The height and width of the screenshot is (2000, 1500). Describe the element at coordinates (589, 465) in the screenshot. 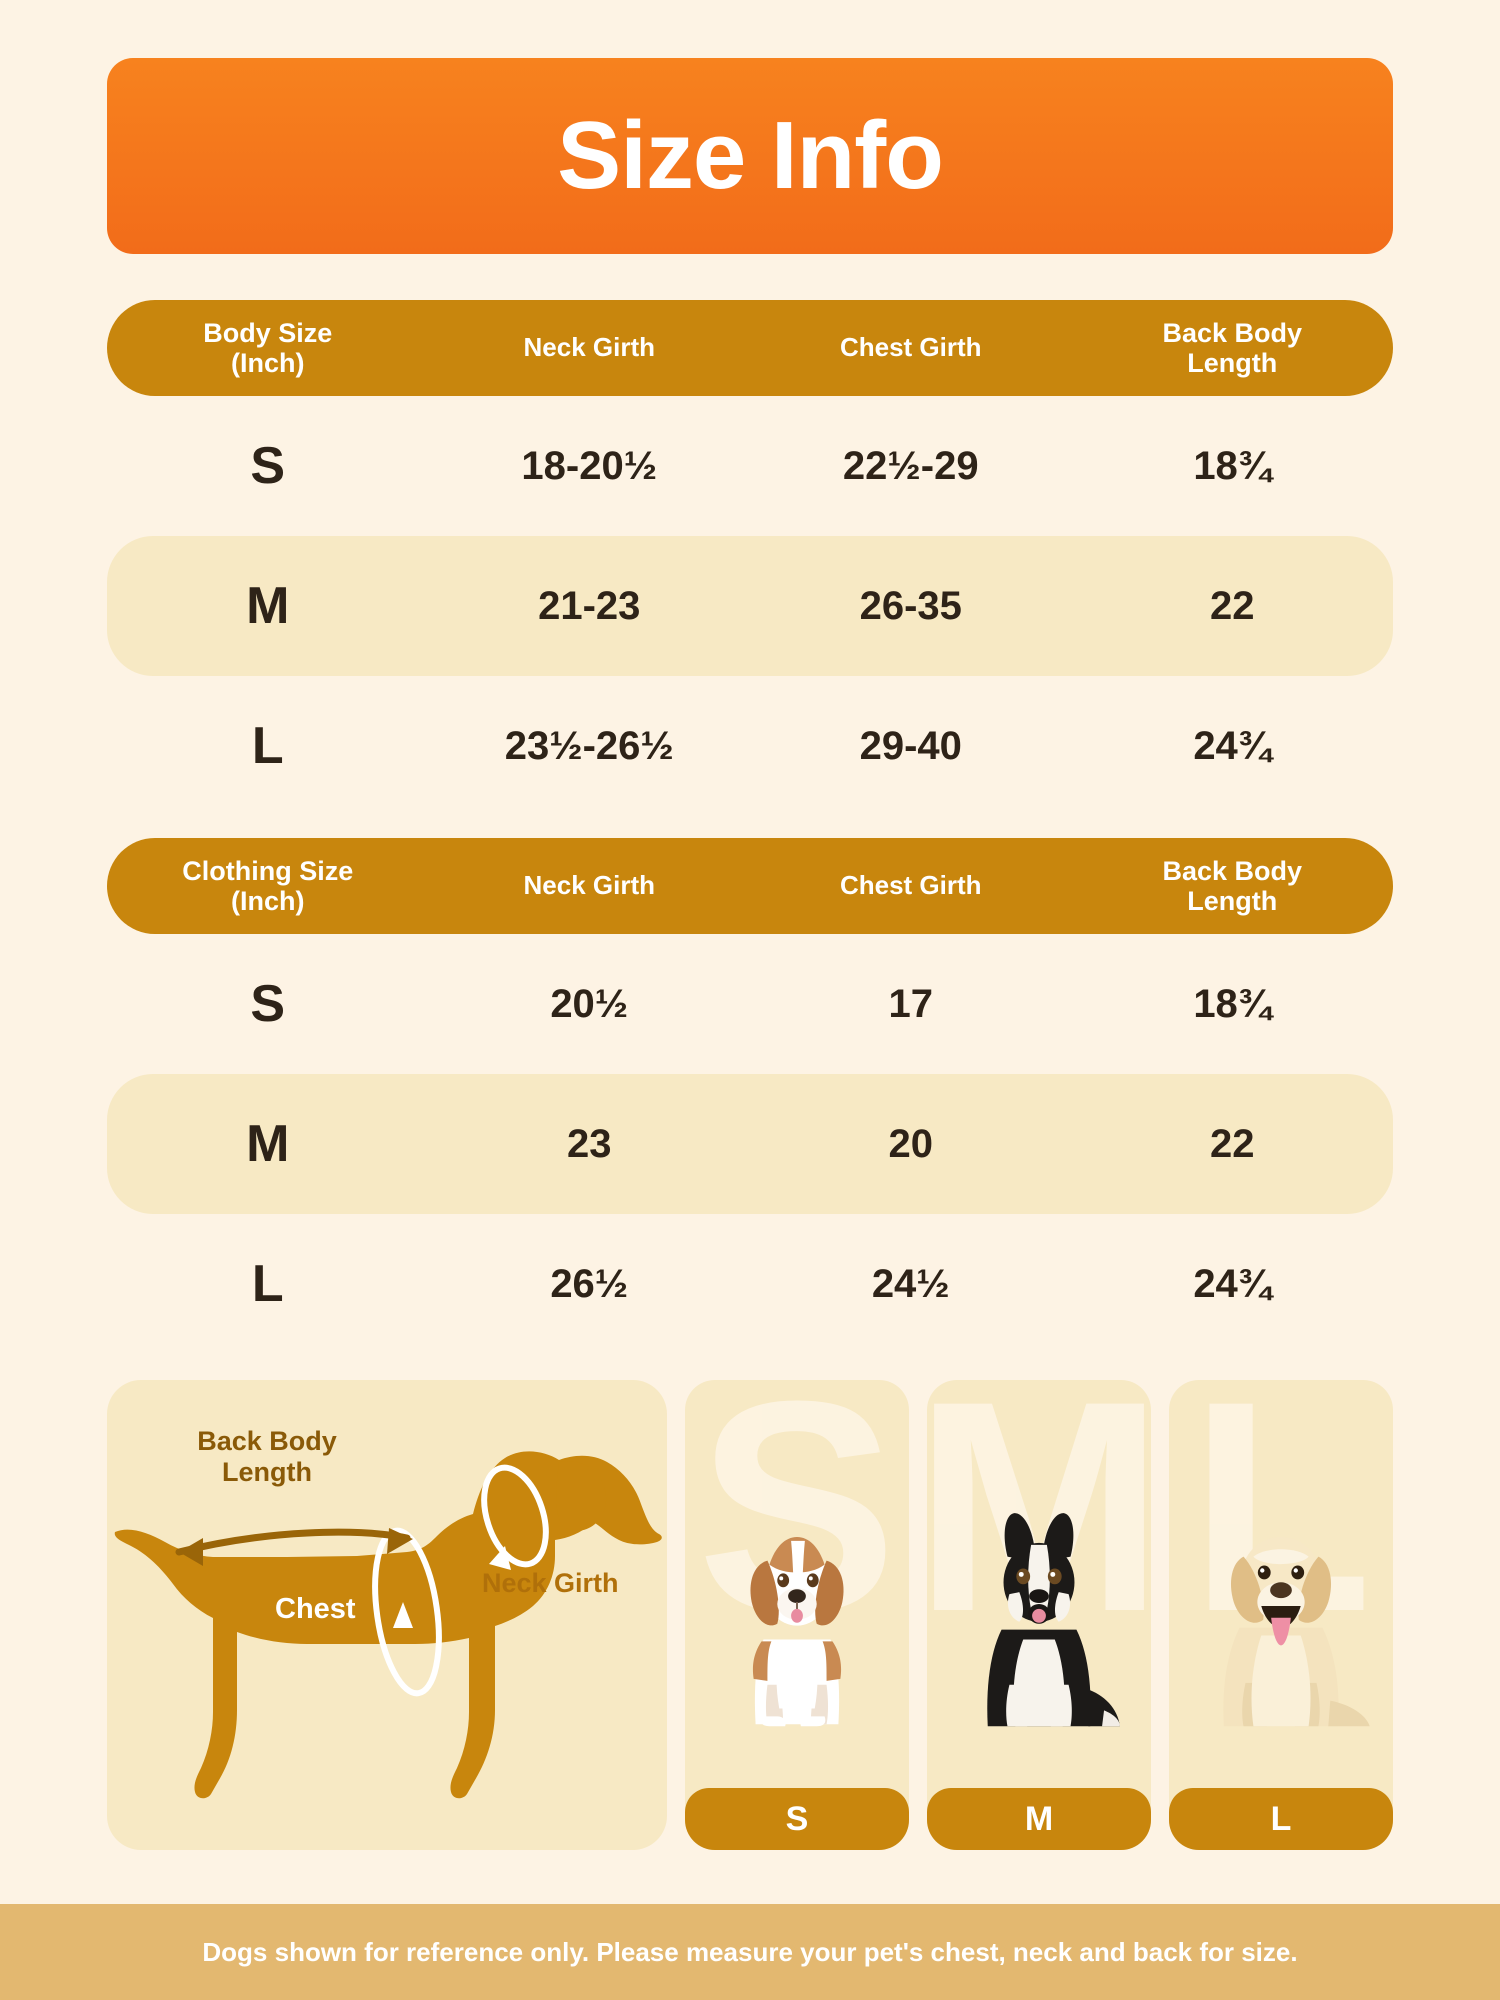

I see `row-neck-value: 18-20½` at that location.